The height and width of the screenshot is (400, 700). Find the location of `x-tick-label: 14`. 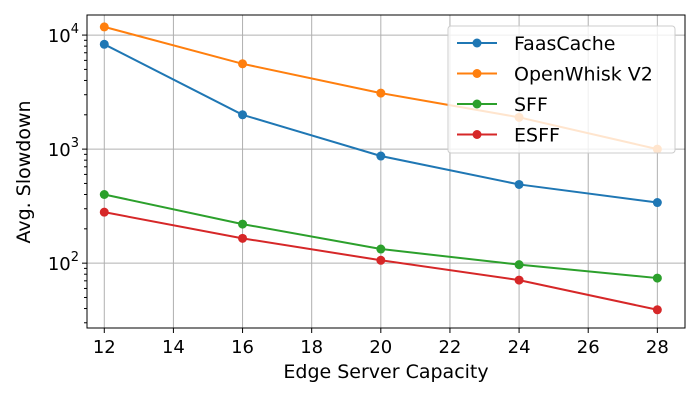

x-tick-label: 14 is located at coordinates (173, 347).